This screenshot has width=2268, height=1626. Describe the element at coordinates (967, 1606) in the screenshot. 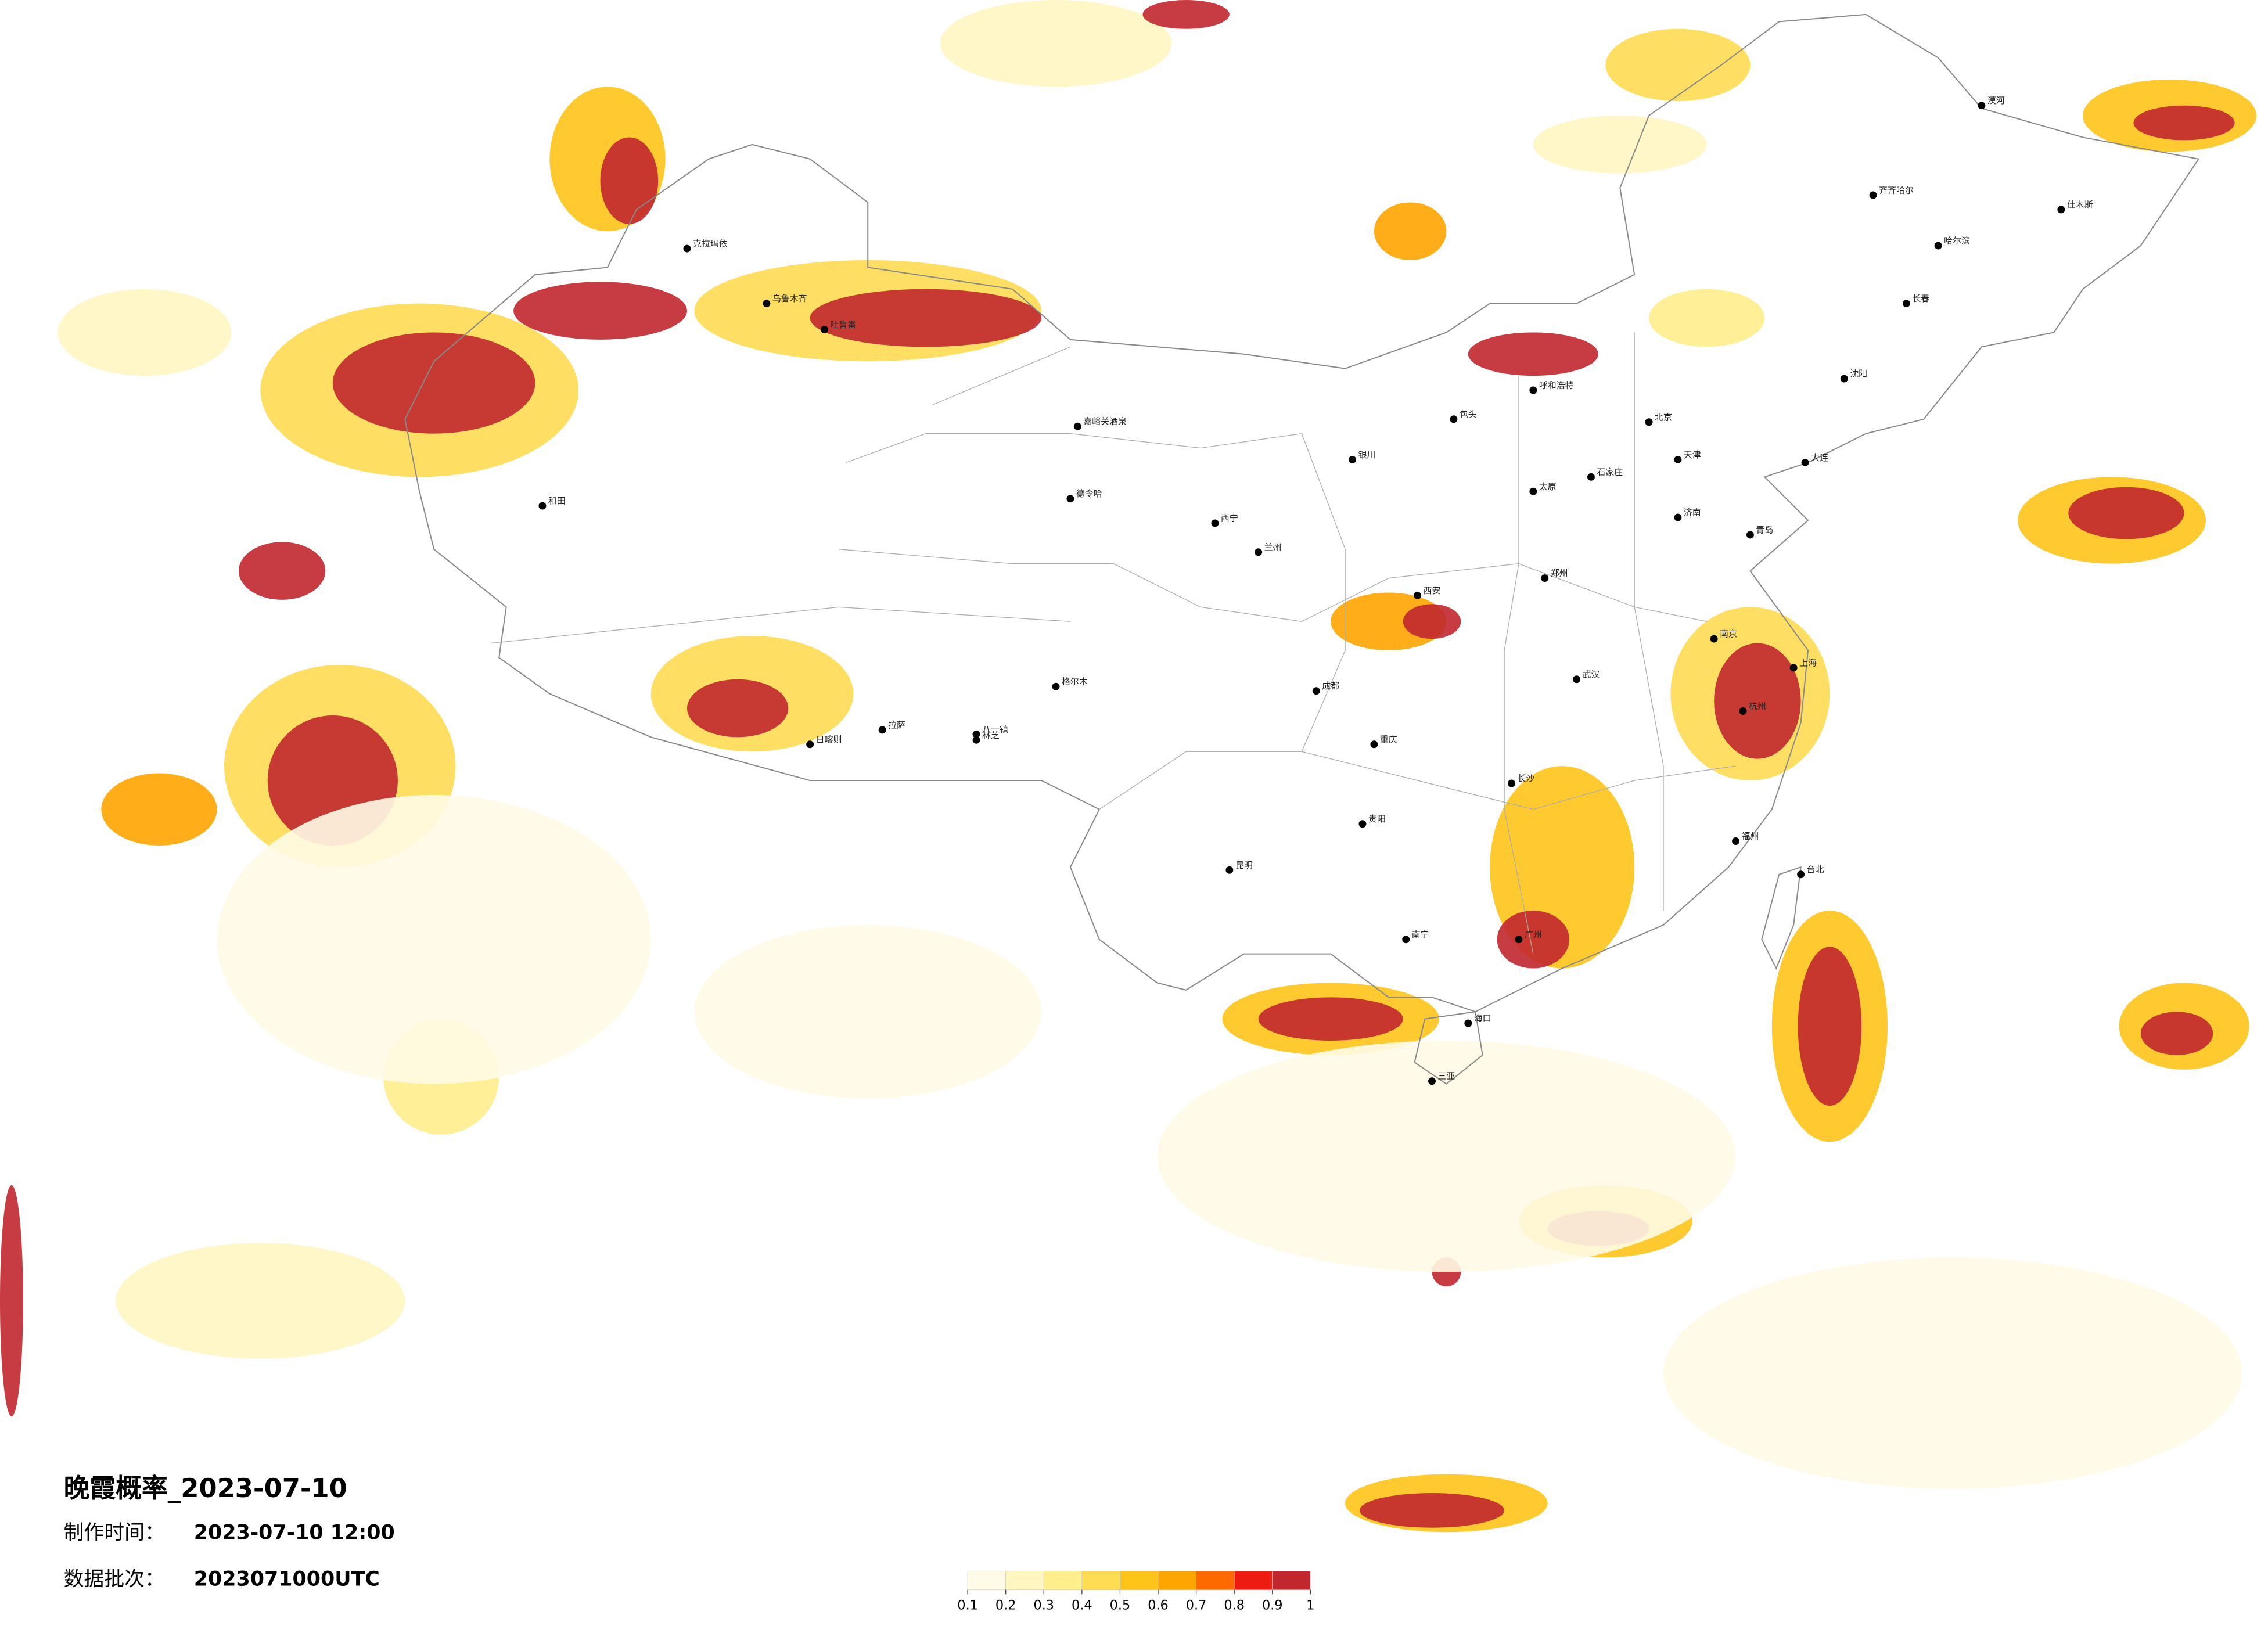

I see `colorbar-tick-label: 0.1` at that location.